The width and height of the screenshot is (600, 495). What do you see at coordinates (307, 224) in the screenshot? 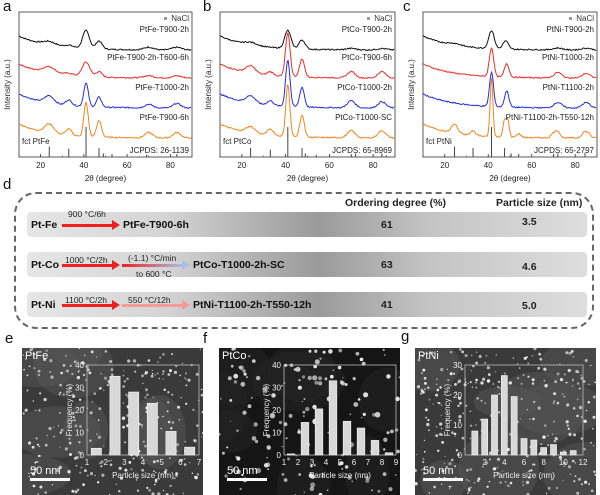
I see `table-row-ptfe` at bounding box center [307, 224].